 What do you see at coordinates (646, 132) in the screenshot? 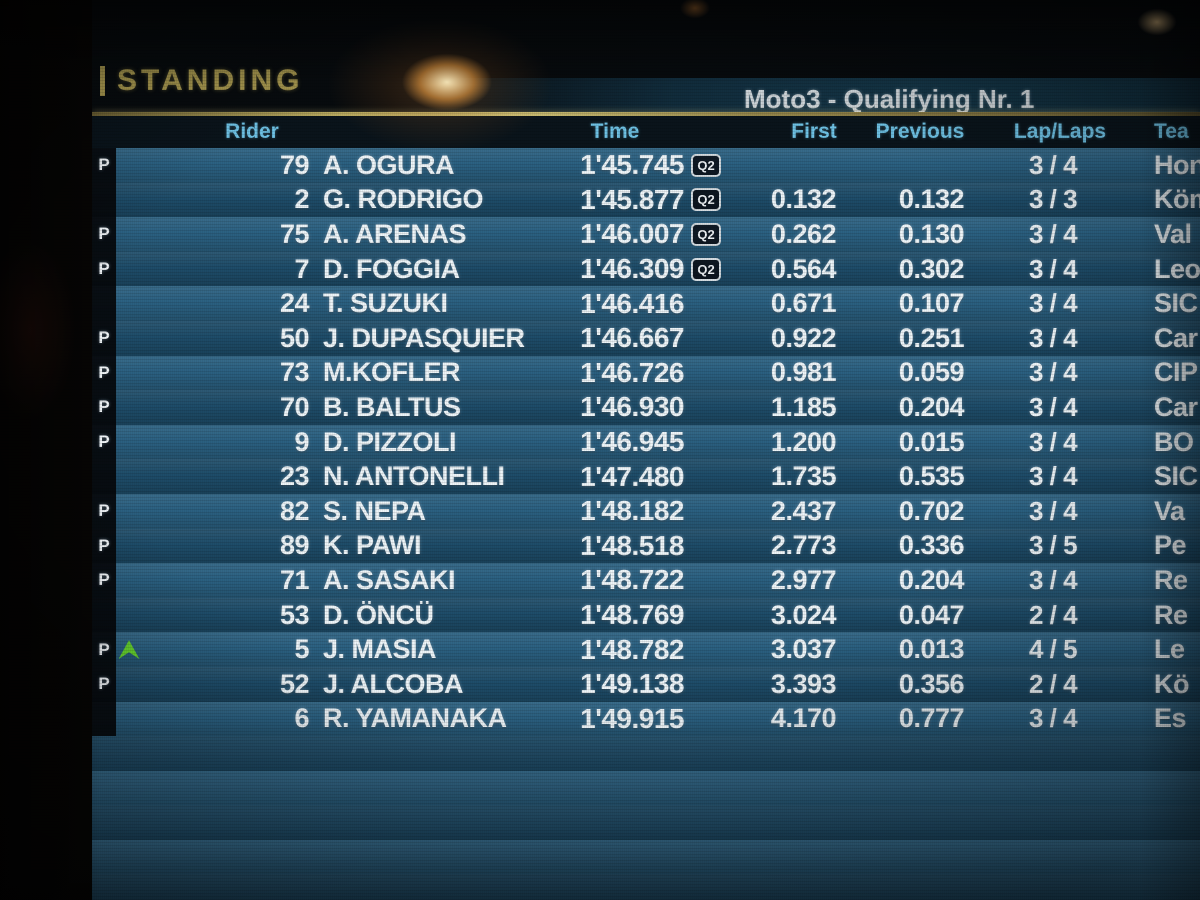
I see `column-header-row: Rider Time First Previous Lap/Laps Tea` at bounding box center [646, 132].